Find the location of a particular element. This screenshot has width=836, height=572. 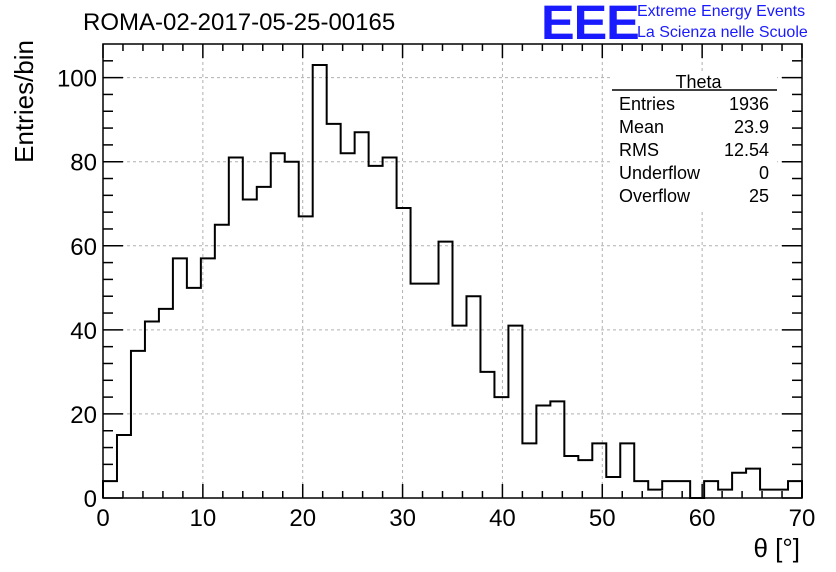

stats-row-value: 1936 is located at coordinates (749, 104).